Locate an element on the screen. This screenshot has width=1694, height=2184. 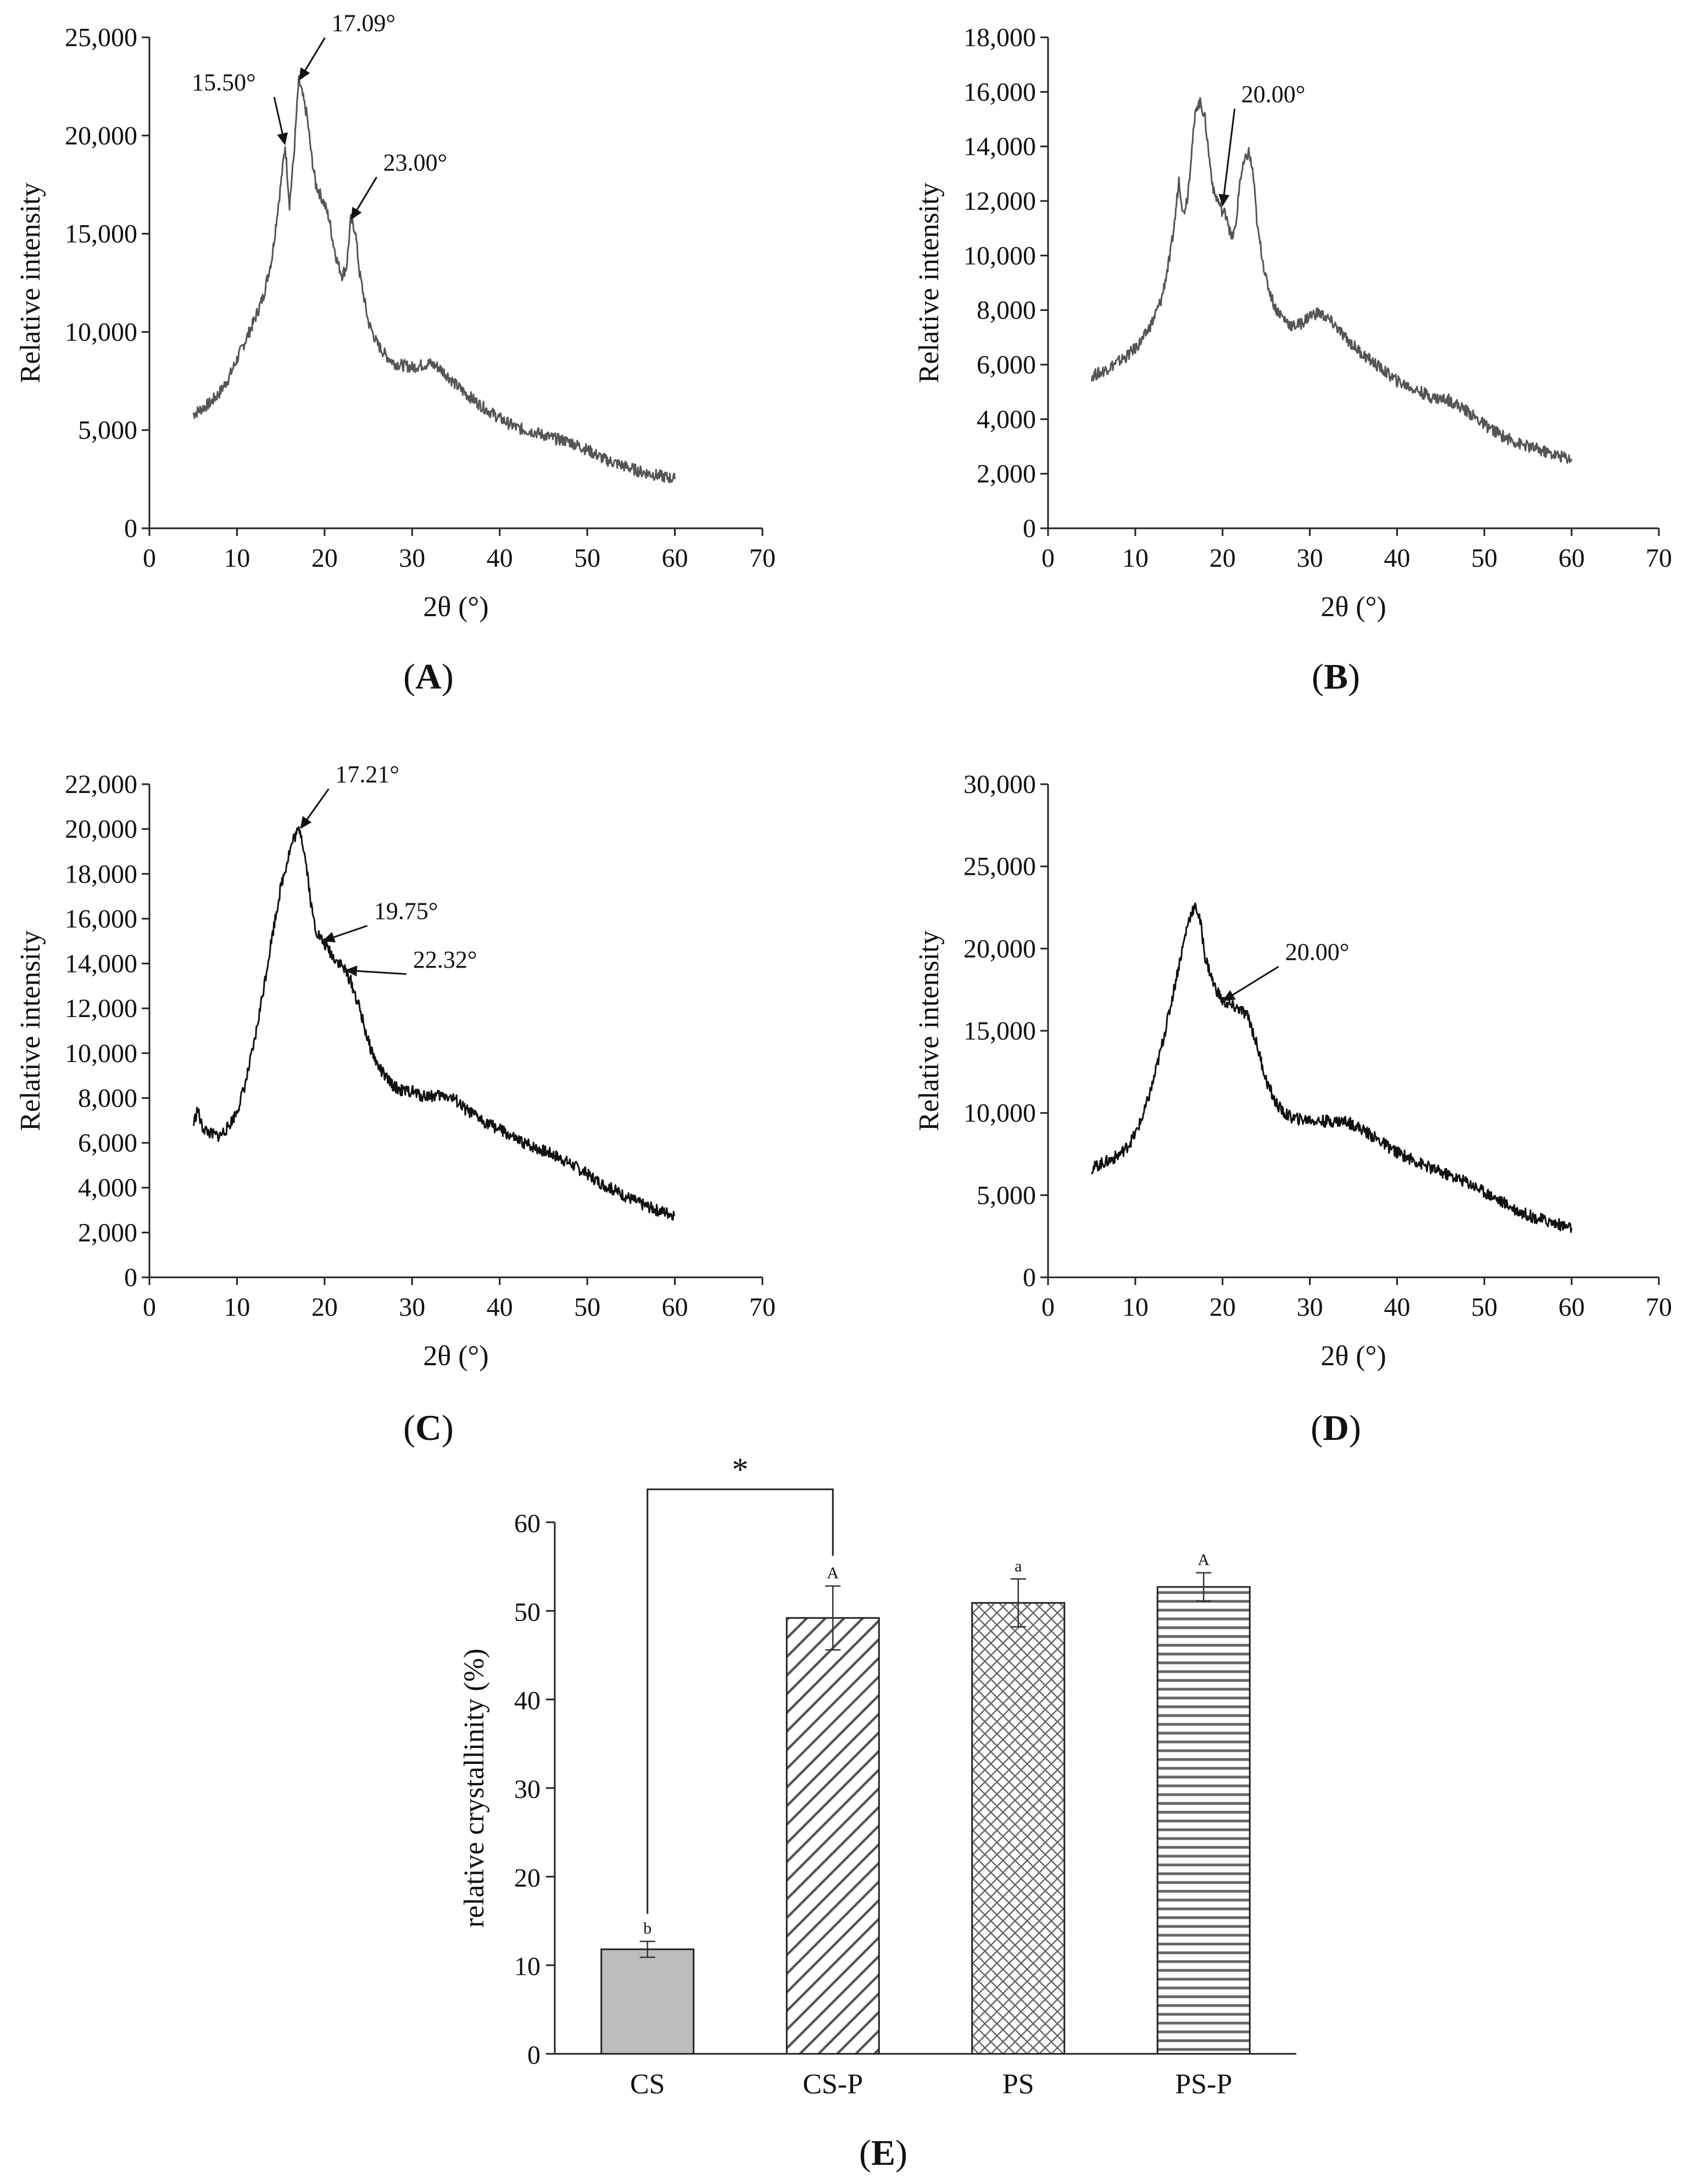
y-tick-label: 10 is located at coordinates (527, 1967).